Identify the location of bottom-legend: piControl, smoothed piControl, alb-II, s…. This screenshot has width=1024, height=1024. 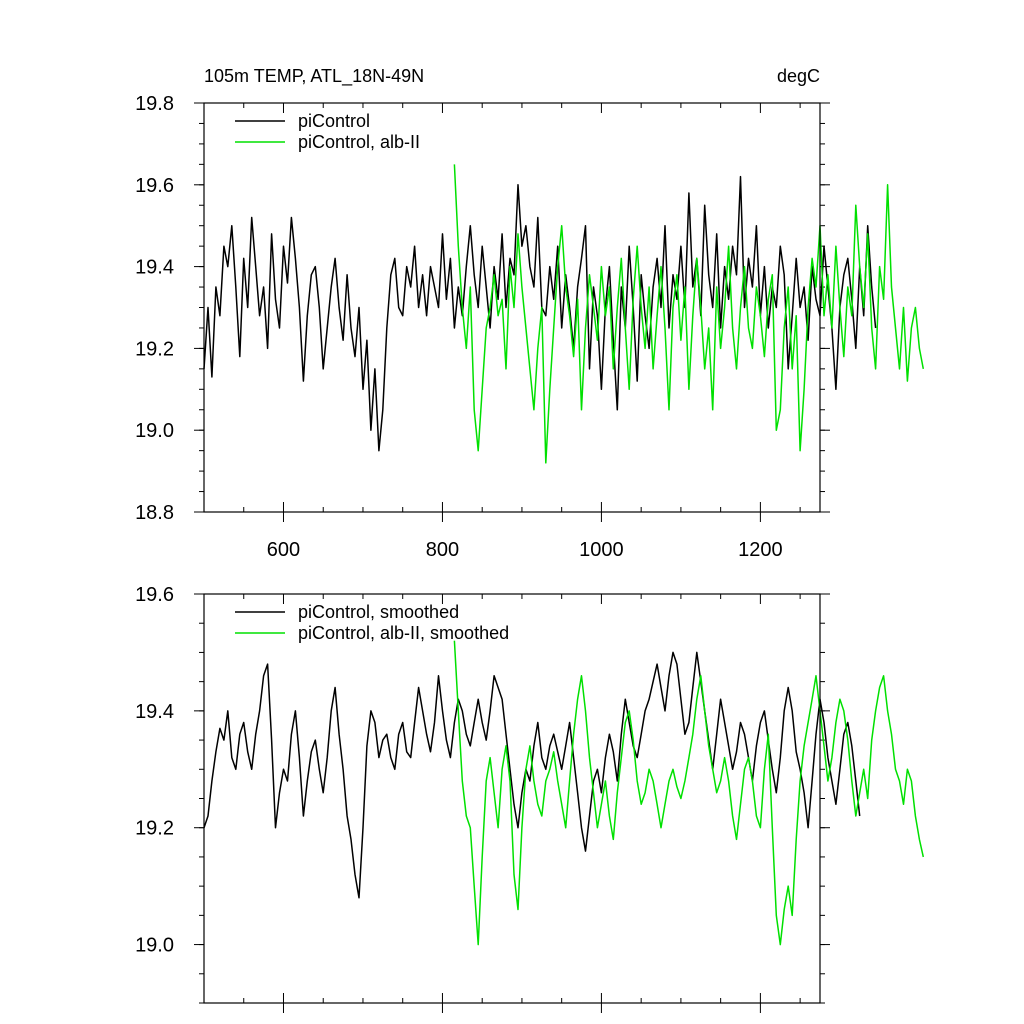
(372, 622).